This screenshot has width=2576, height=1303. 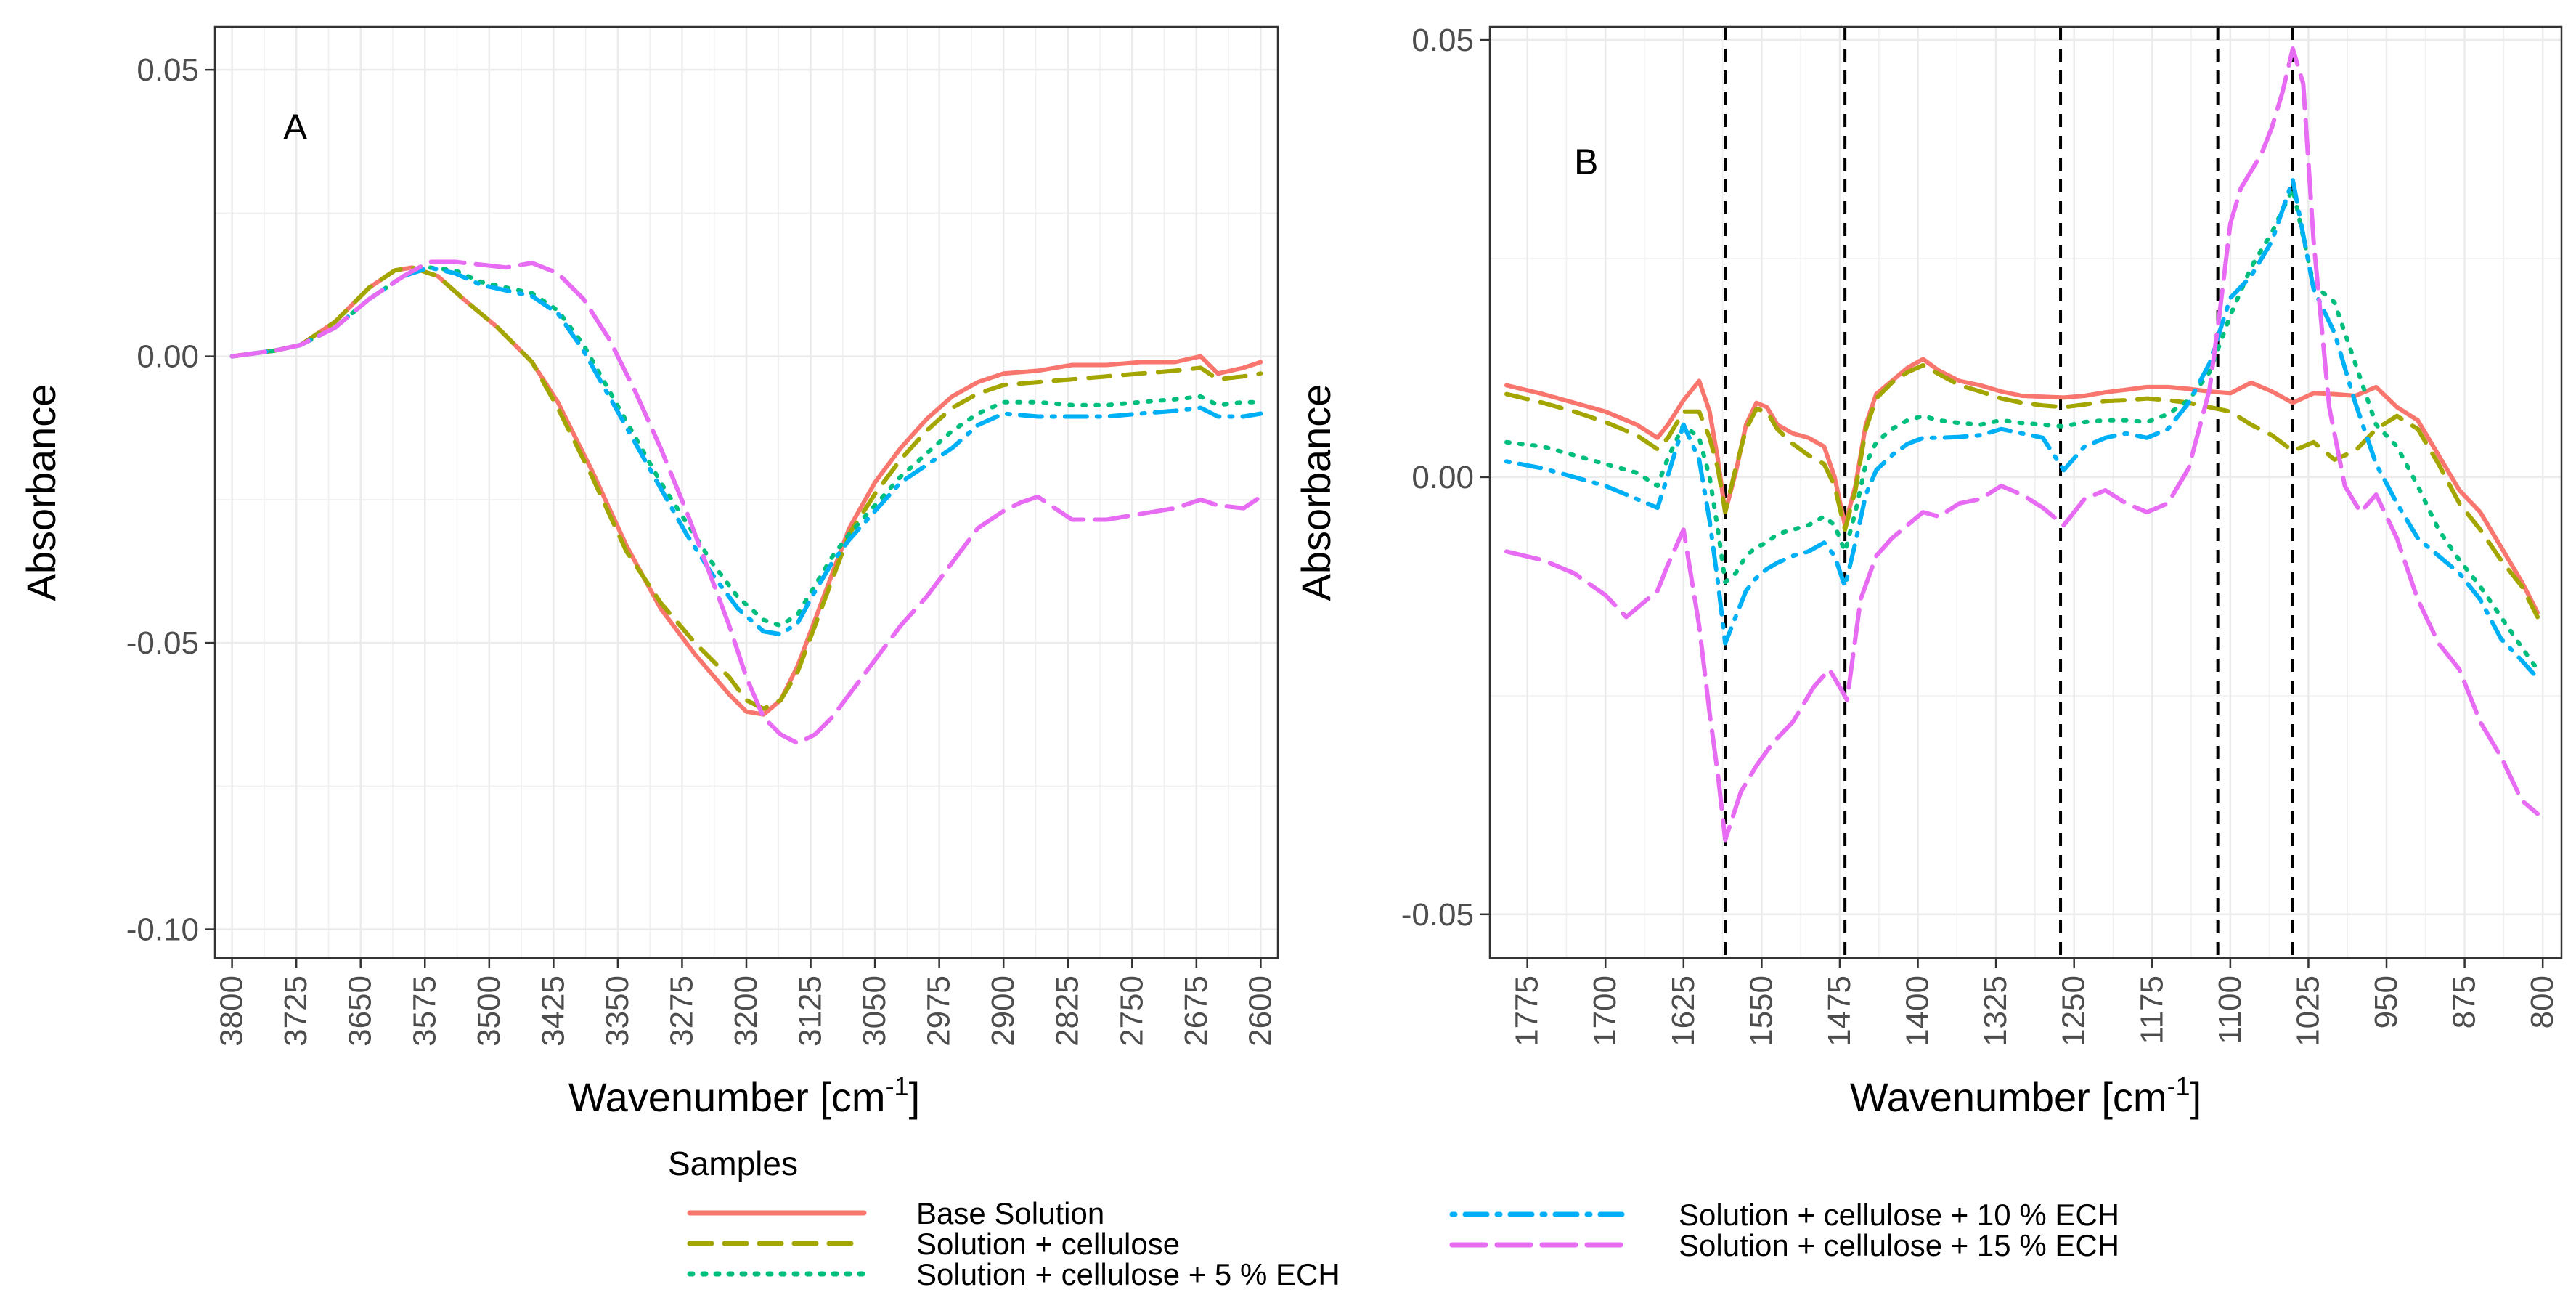 I want to click on panel-a-x-tick-label: 2750, so click(x=1131, y=1011).